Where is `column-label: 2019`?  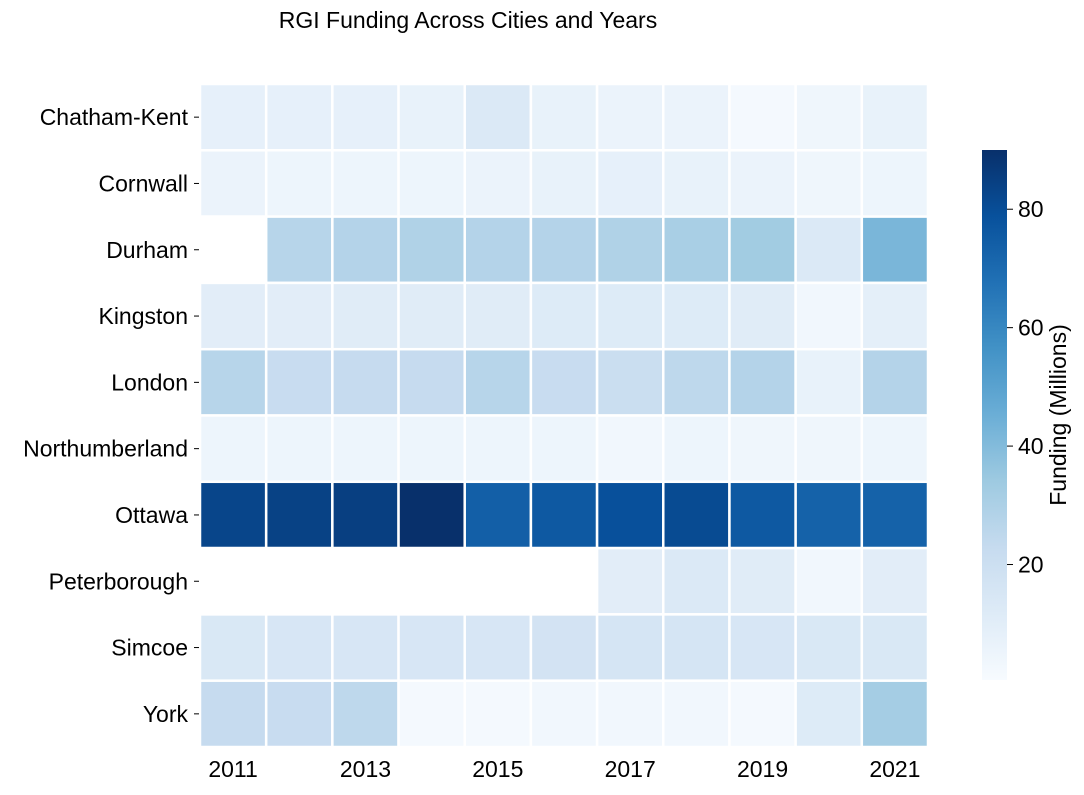 column-label: 2019 is located at coordinates (762, 769).